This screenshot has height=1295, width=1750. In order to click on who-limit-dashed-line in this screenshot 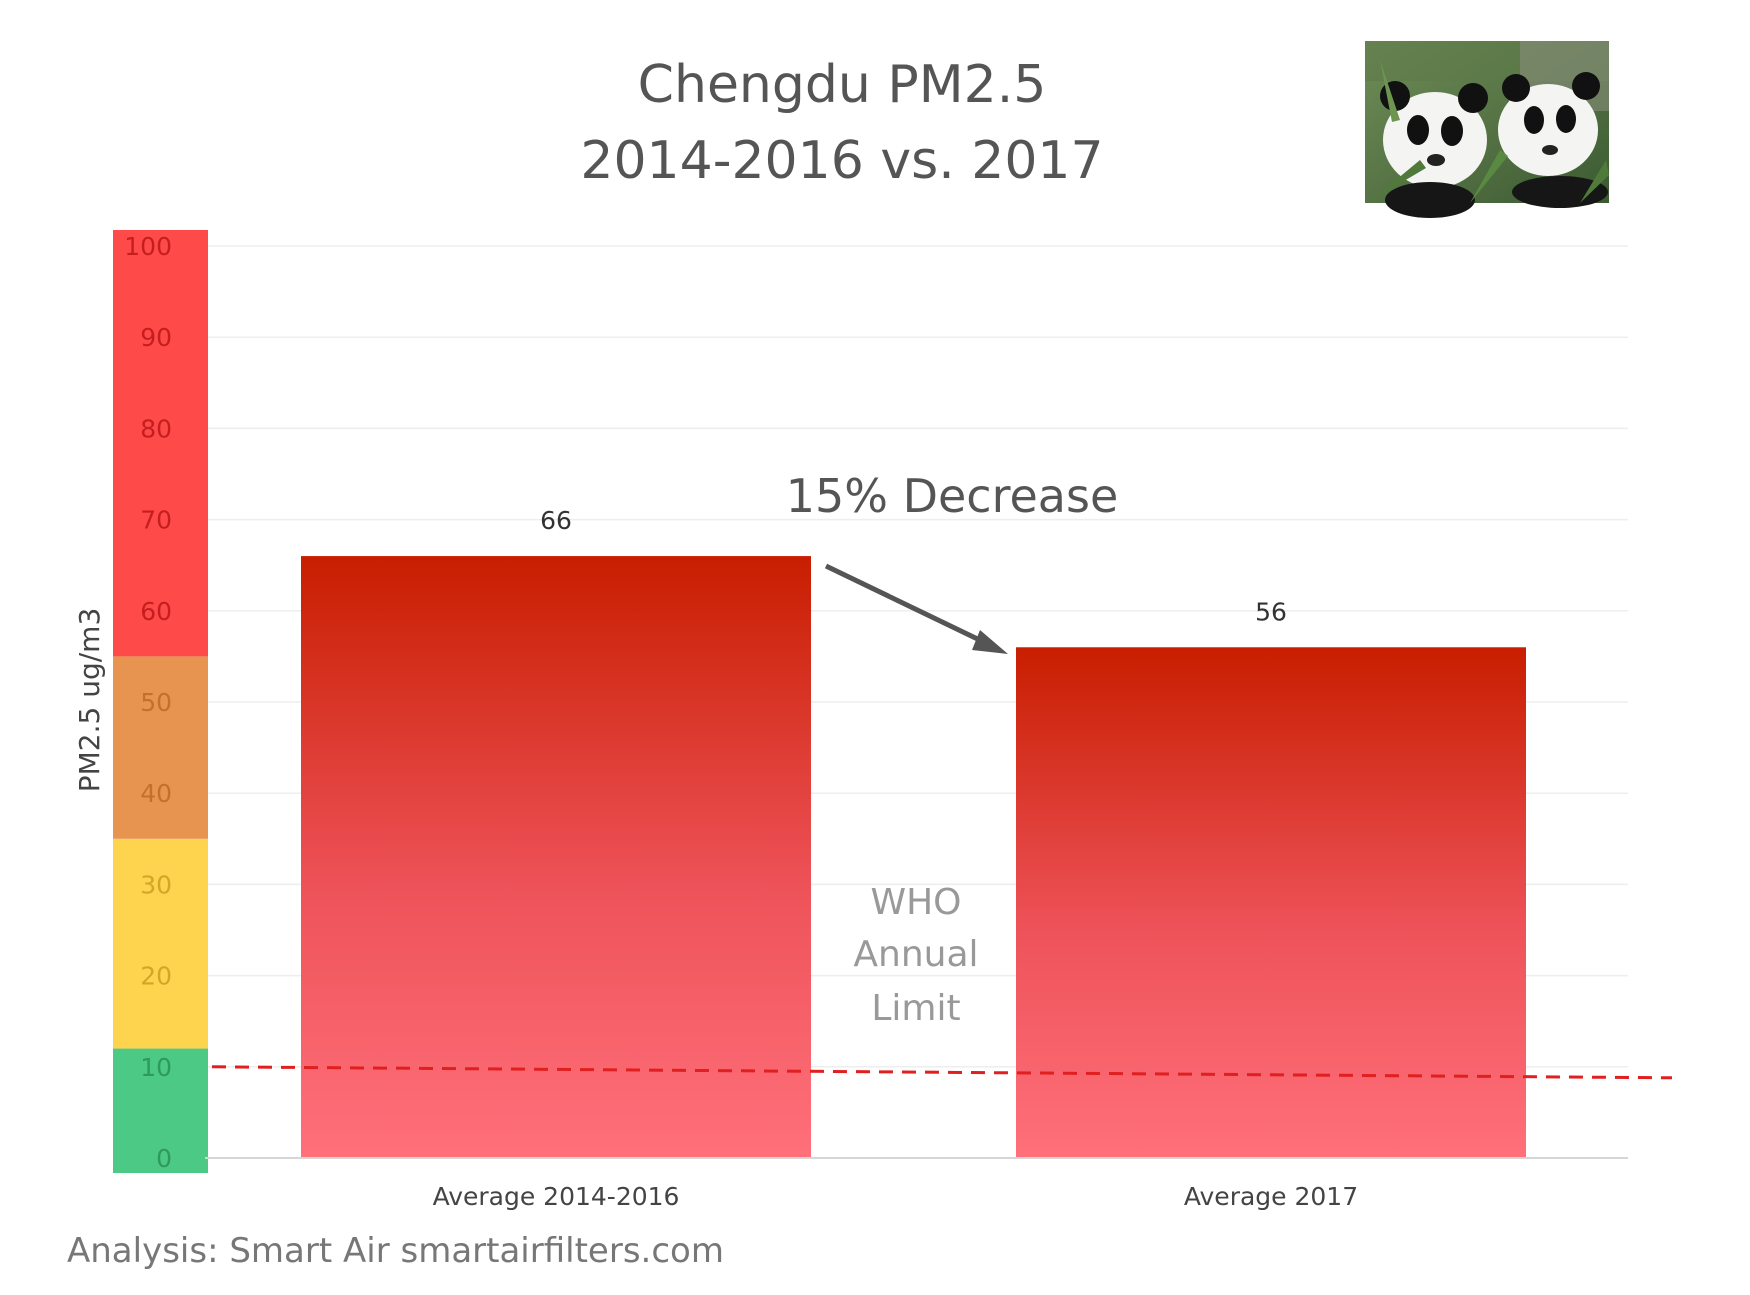, I will do `click(942, 1072)`.